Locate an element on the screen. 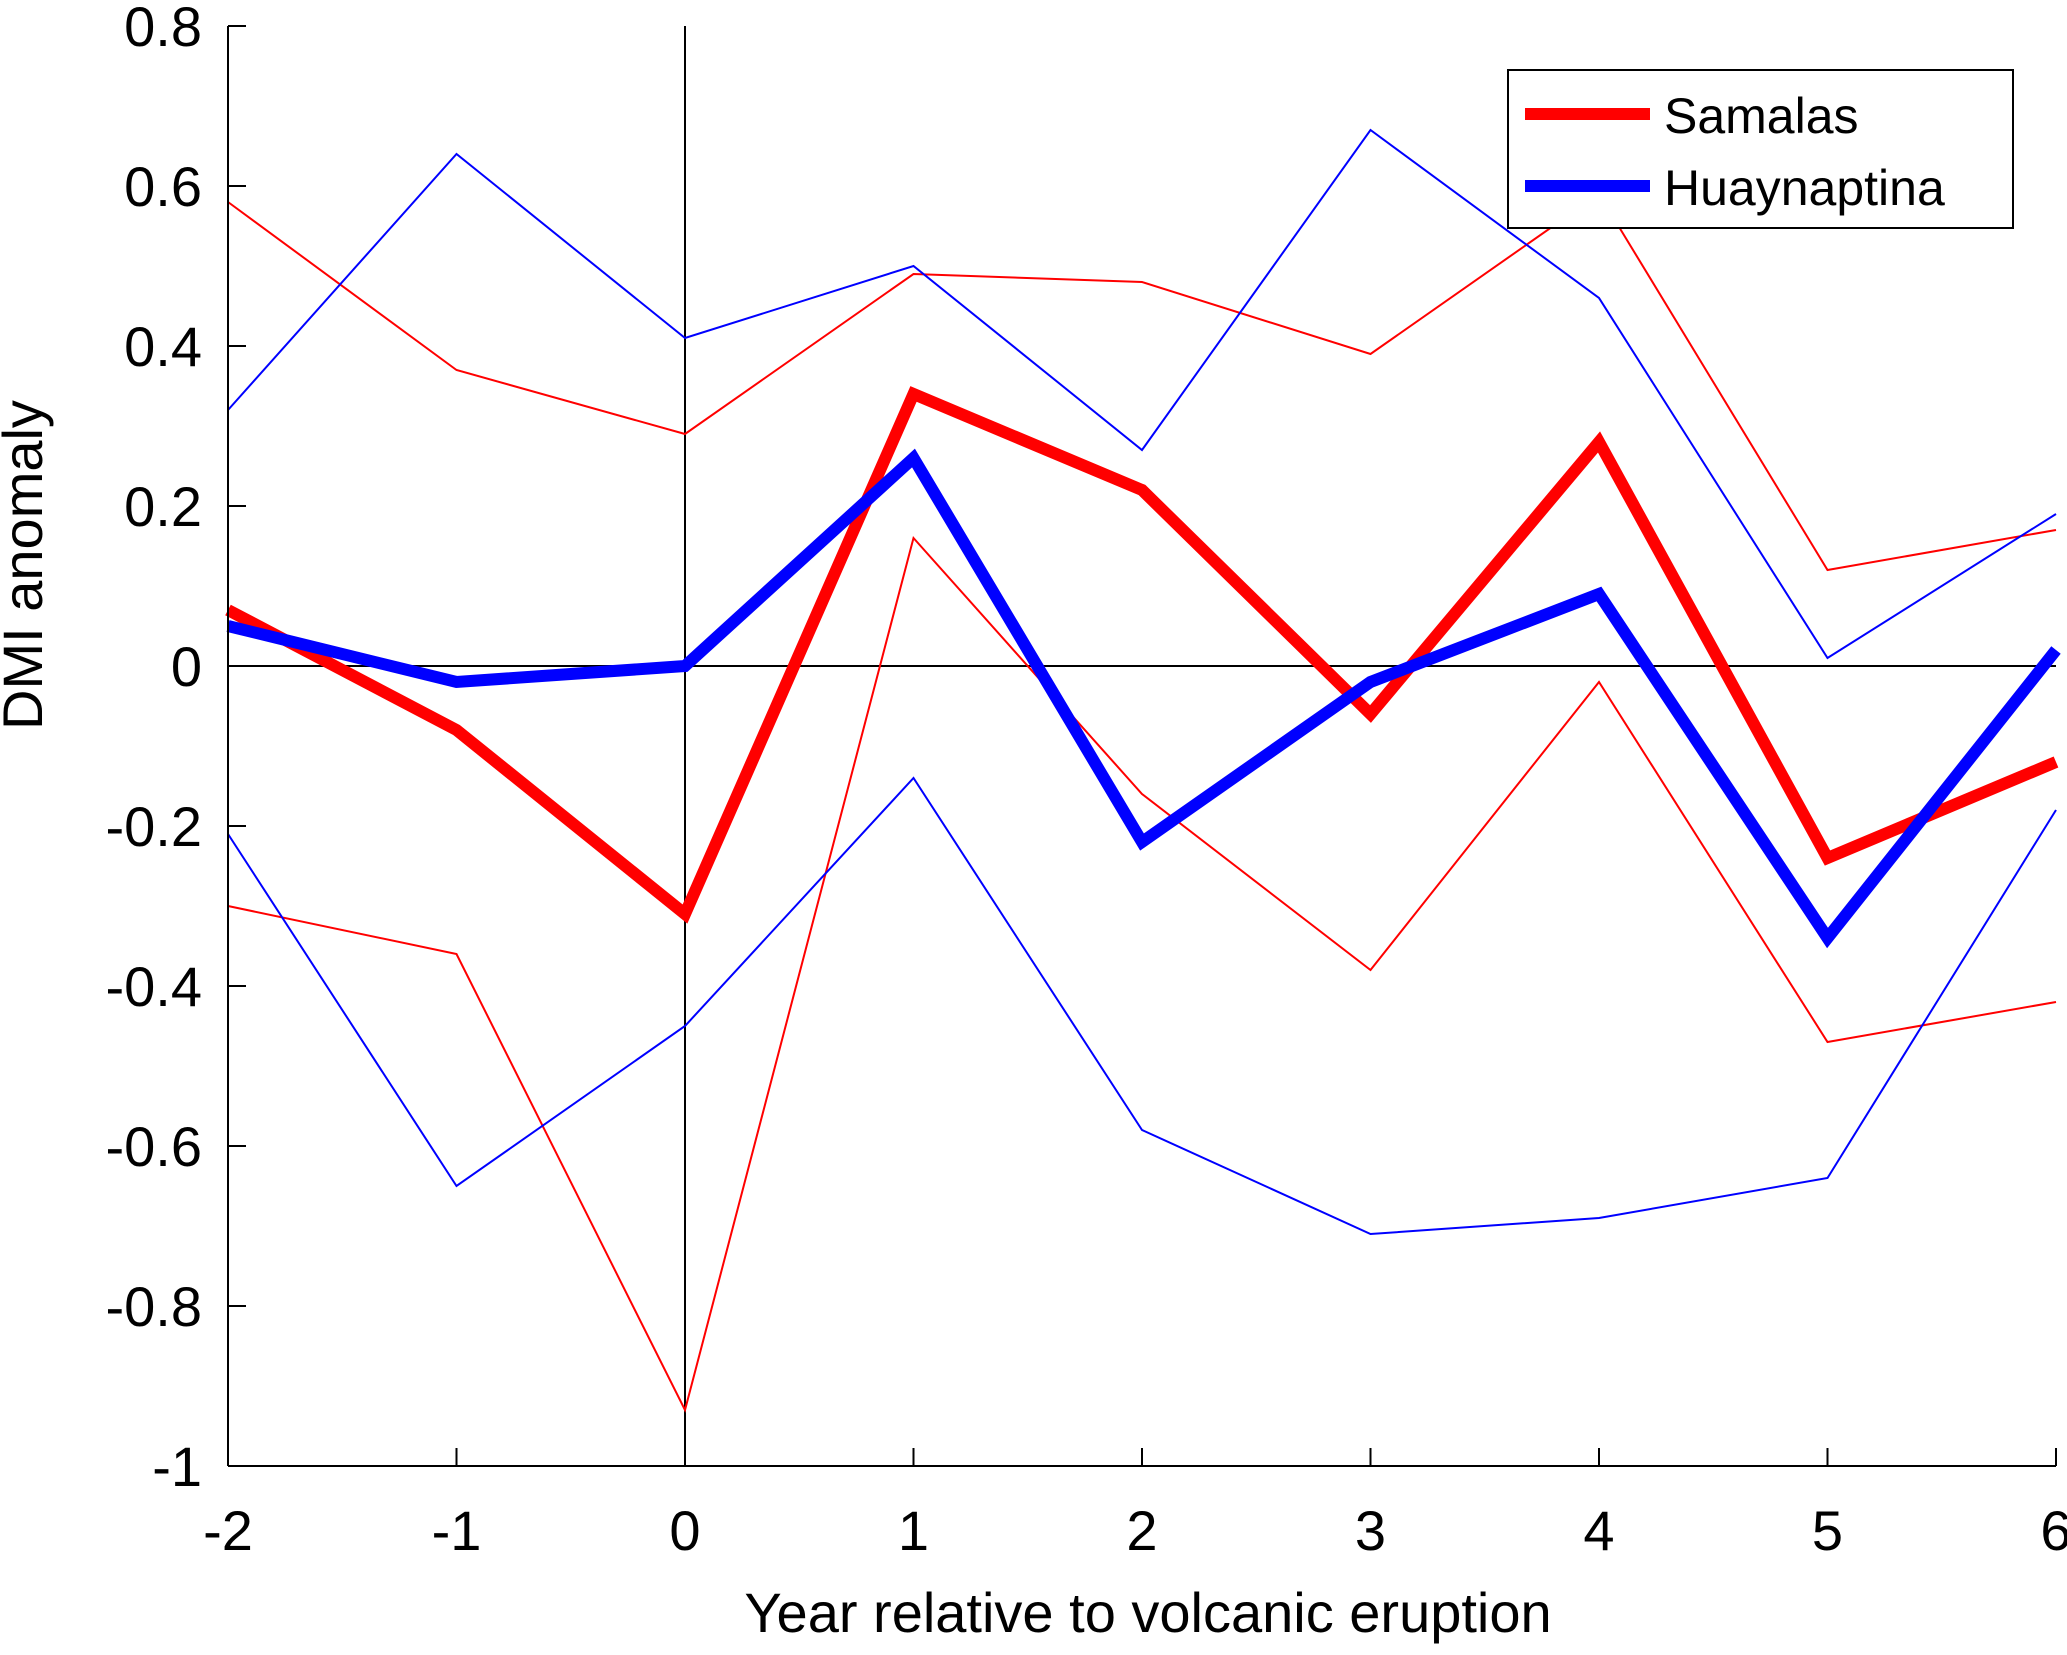 The image size is (2067, 1655). y-tick-label: 0.2 is located at coordinates (163, 506).